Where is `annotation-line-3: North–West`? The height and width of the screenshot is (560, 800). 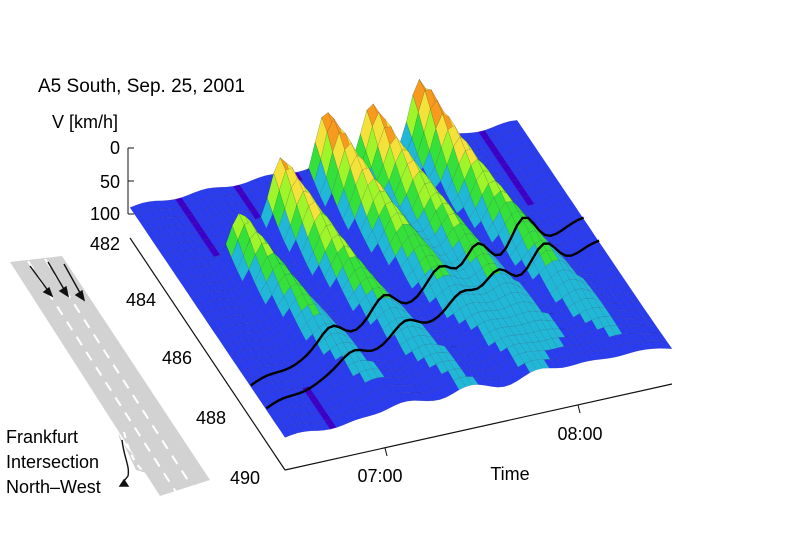 annotation-line-3: North–West is located at coordinates (53, 487).